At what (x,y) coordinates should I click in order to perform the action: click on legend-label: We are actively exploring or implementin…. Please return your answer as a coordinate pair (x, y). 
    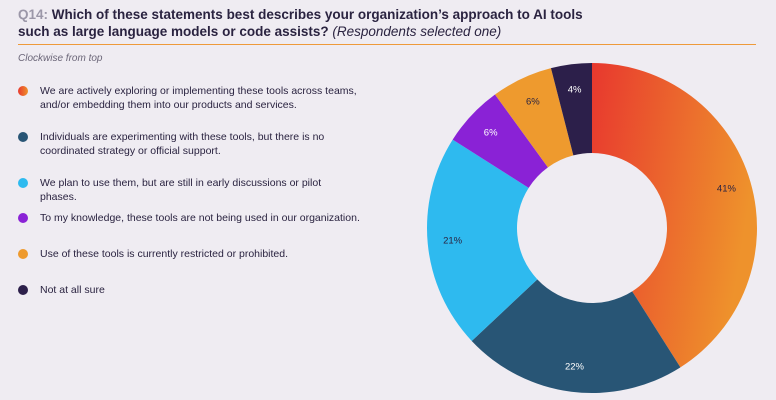
    Looking at the image, I should click on (198, 98).